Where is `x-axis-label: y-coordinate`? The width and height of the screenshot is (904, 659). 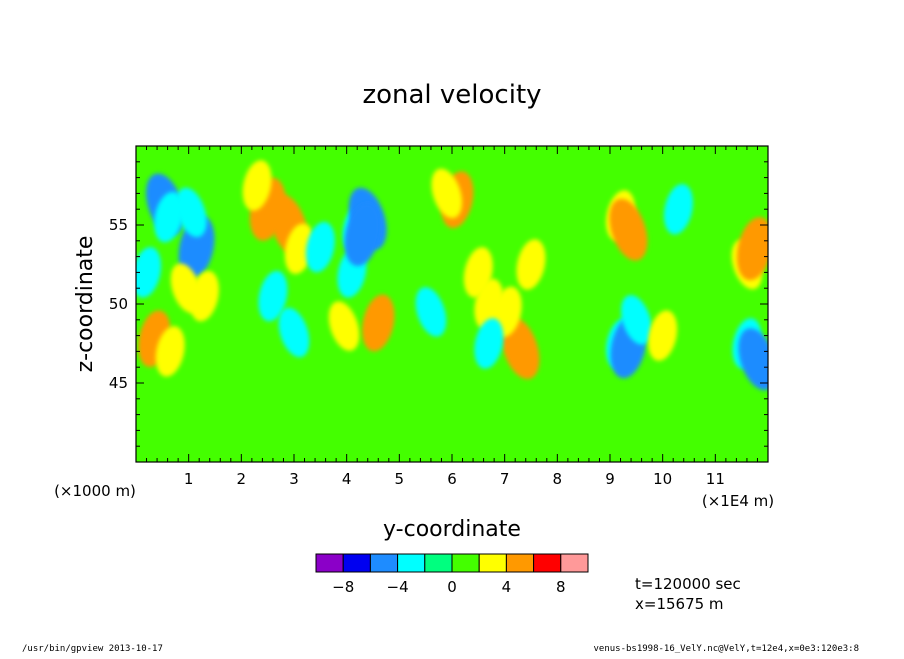 x-axis-label: y-coordinate is located at coordinates (452, 529).